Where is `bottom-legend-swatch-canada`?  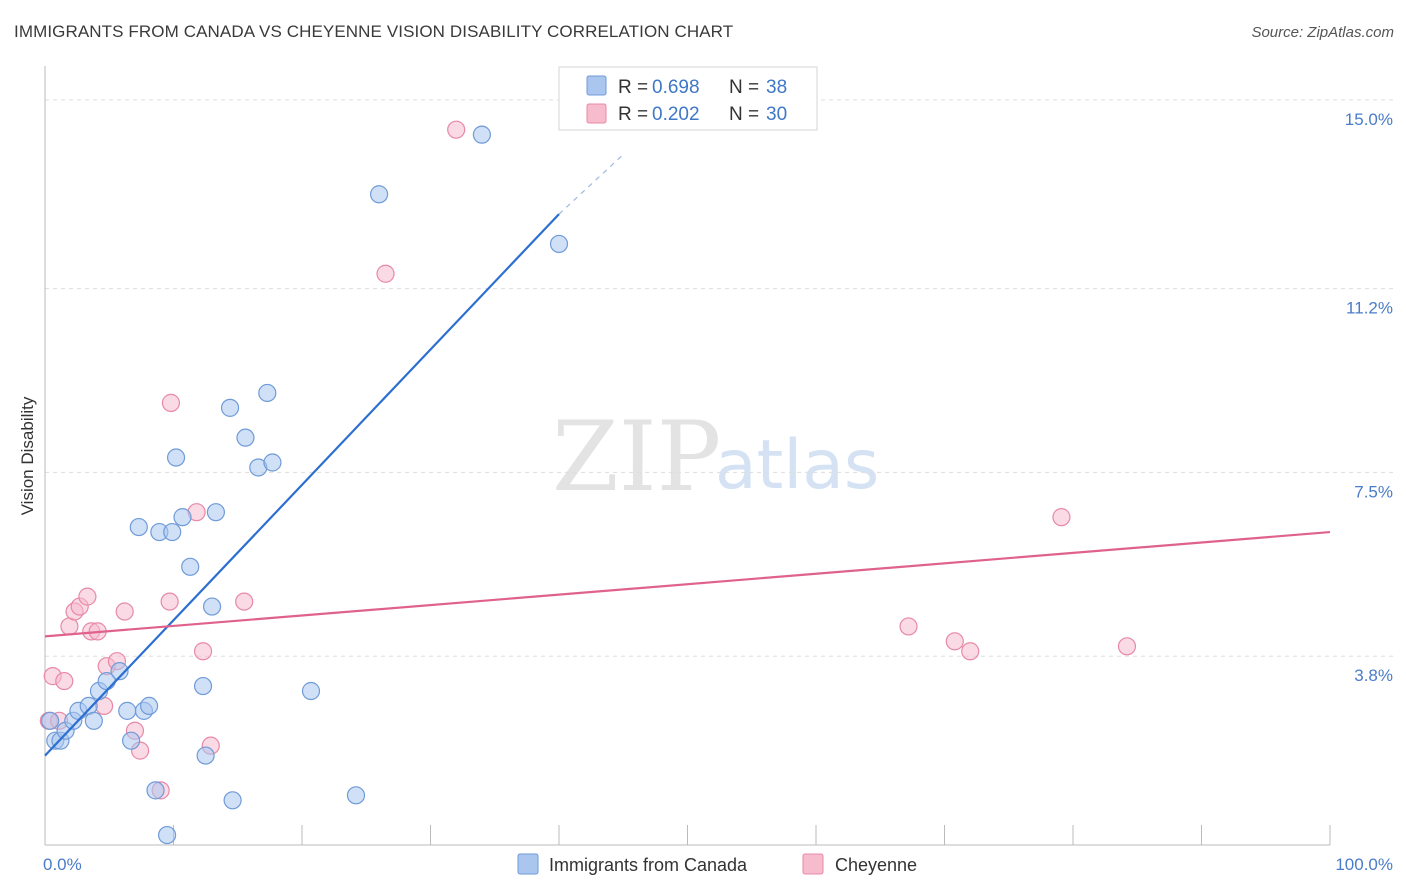 bottom-legend-swatch-canada is located at coordinates (528, 864).